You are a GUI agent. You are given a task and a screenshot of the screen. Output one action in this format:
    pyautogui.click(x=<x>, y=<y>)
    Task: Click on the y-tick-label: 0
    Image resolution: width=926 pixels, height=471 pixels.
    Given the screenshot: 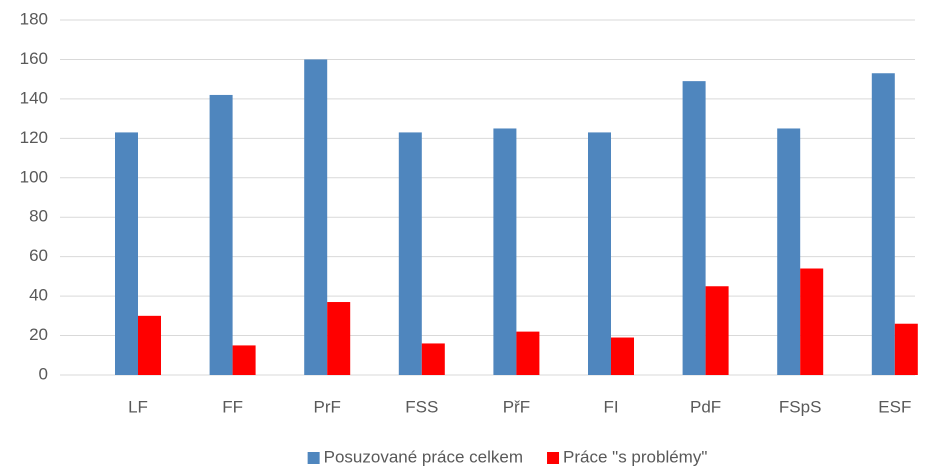 What is the action you would take?
    pyautogui.click(x=43, y=373)
    